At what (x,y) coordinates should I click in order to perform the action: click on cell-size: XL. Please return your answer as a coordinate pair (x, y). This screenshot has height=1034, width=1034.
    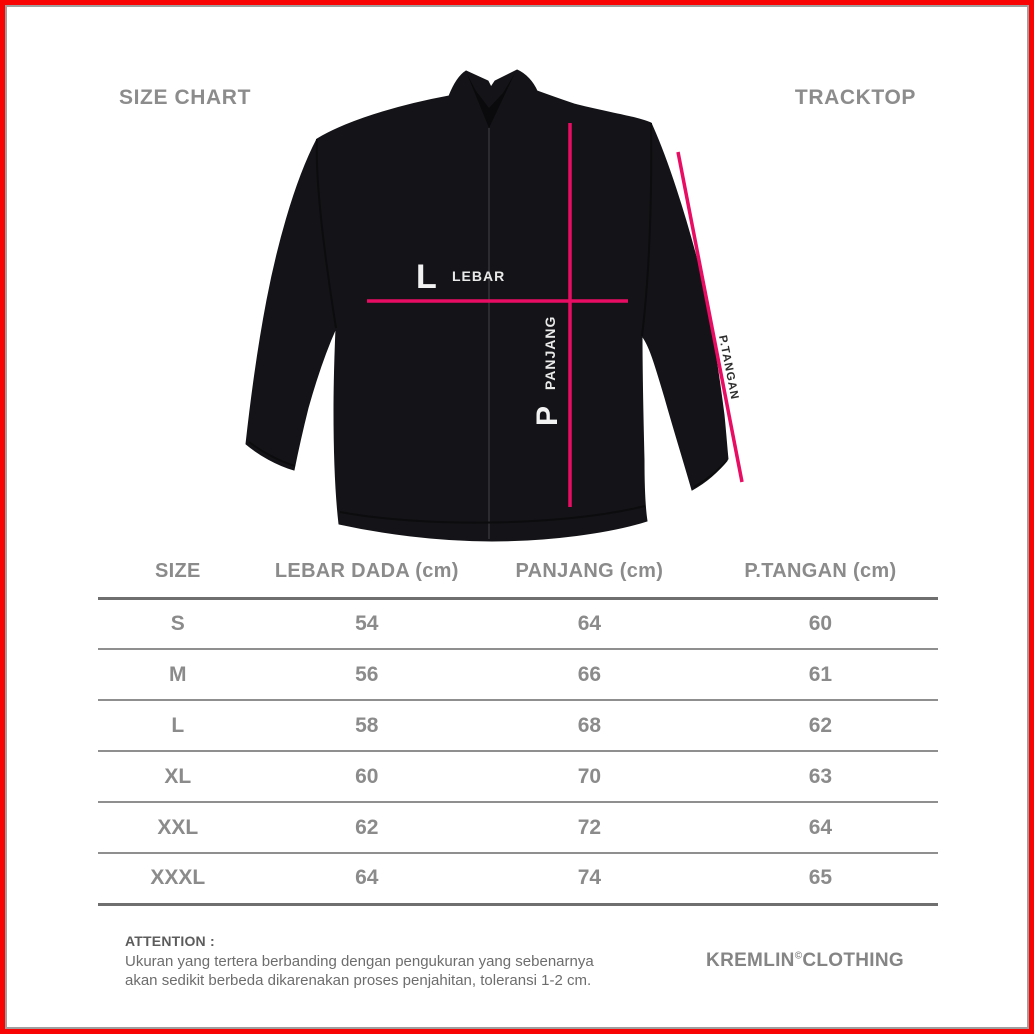
    Looking at the image, I should click on (178, 777).